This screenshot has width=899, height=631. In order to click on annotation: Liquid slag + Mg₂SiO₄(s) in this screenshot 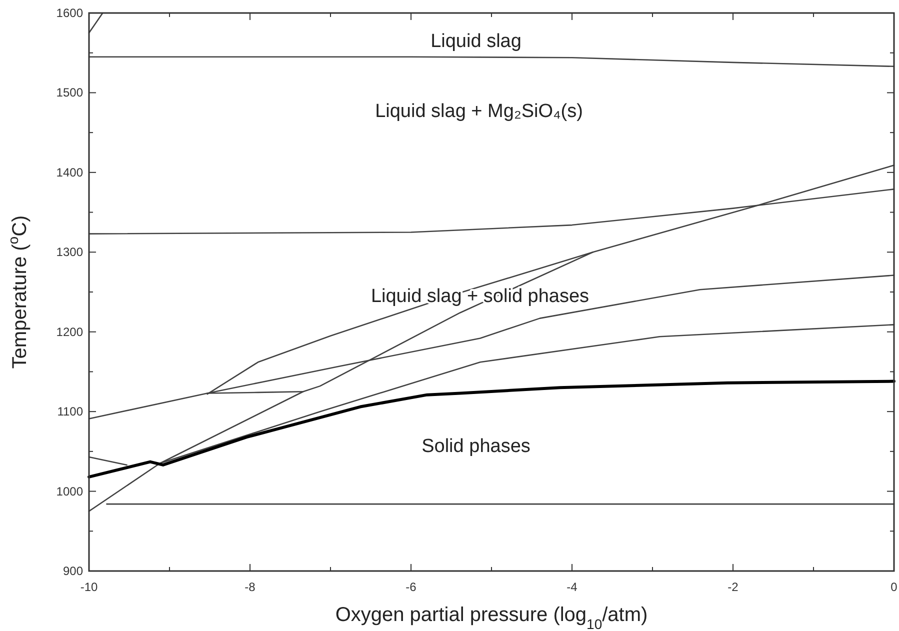, I will do `click(479, 111)`.